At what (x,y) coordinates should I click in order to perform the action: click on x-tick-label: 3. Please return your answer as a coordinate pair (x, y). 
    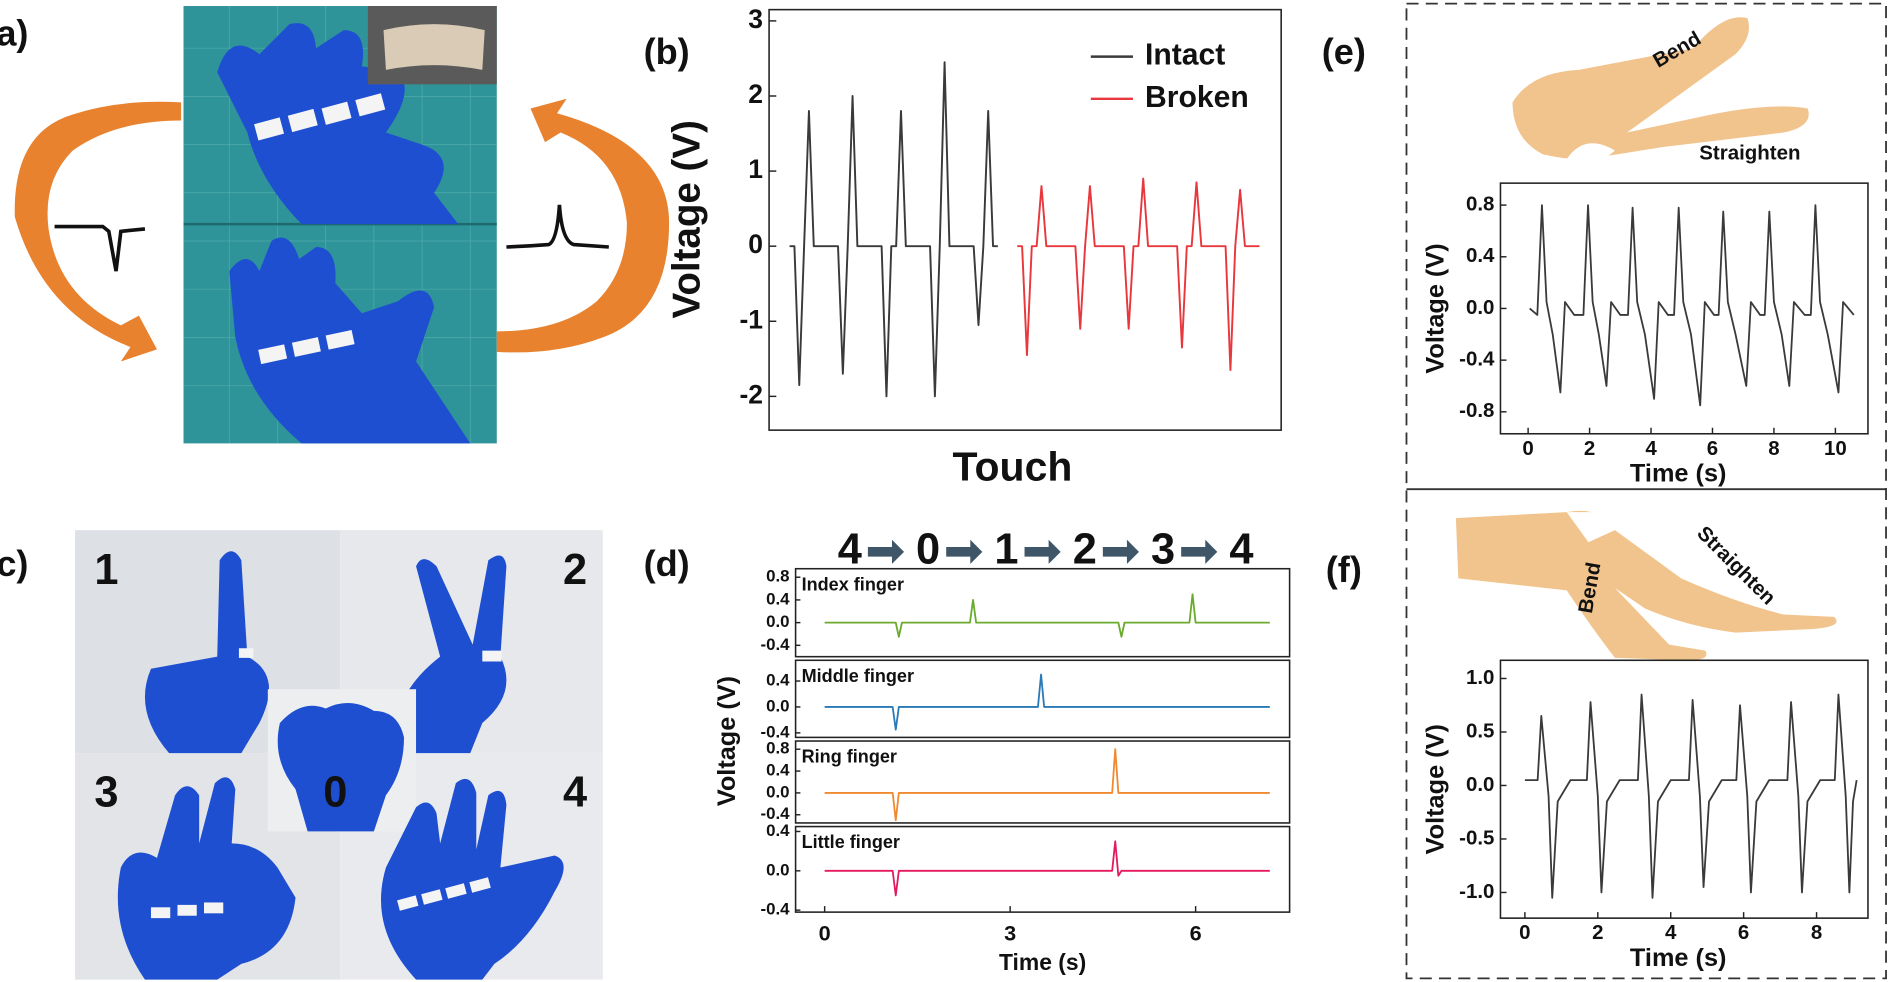
    Looking at the image, I should click on (1010, 933).